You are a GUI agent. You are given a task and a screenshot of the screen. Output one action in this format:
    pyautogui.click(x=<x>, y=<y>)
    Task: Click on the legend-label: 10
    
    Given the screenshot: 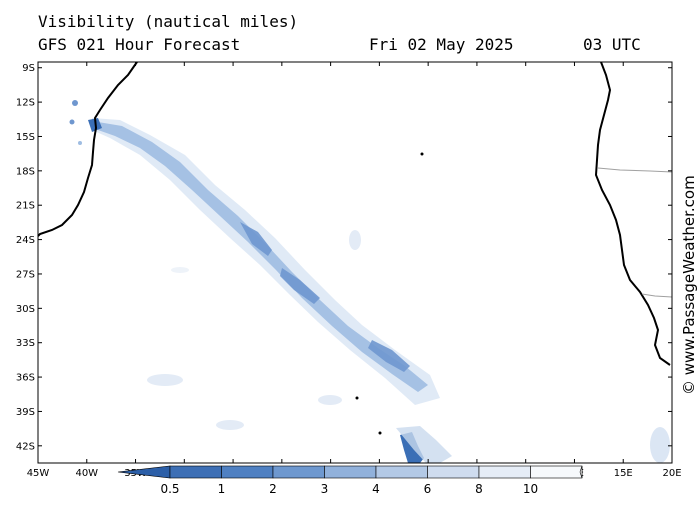 What is the action you would take?
    pyautogui.click(x=530, y=489)
    